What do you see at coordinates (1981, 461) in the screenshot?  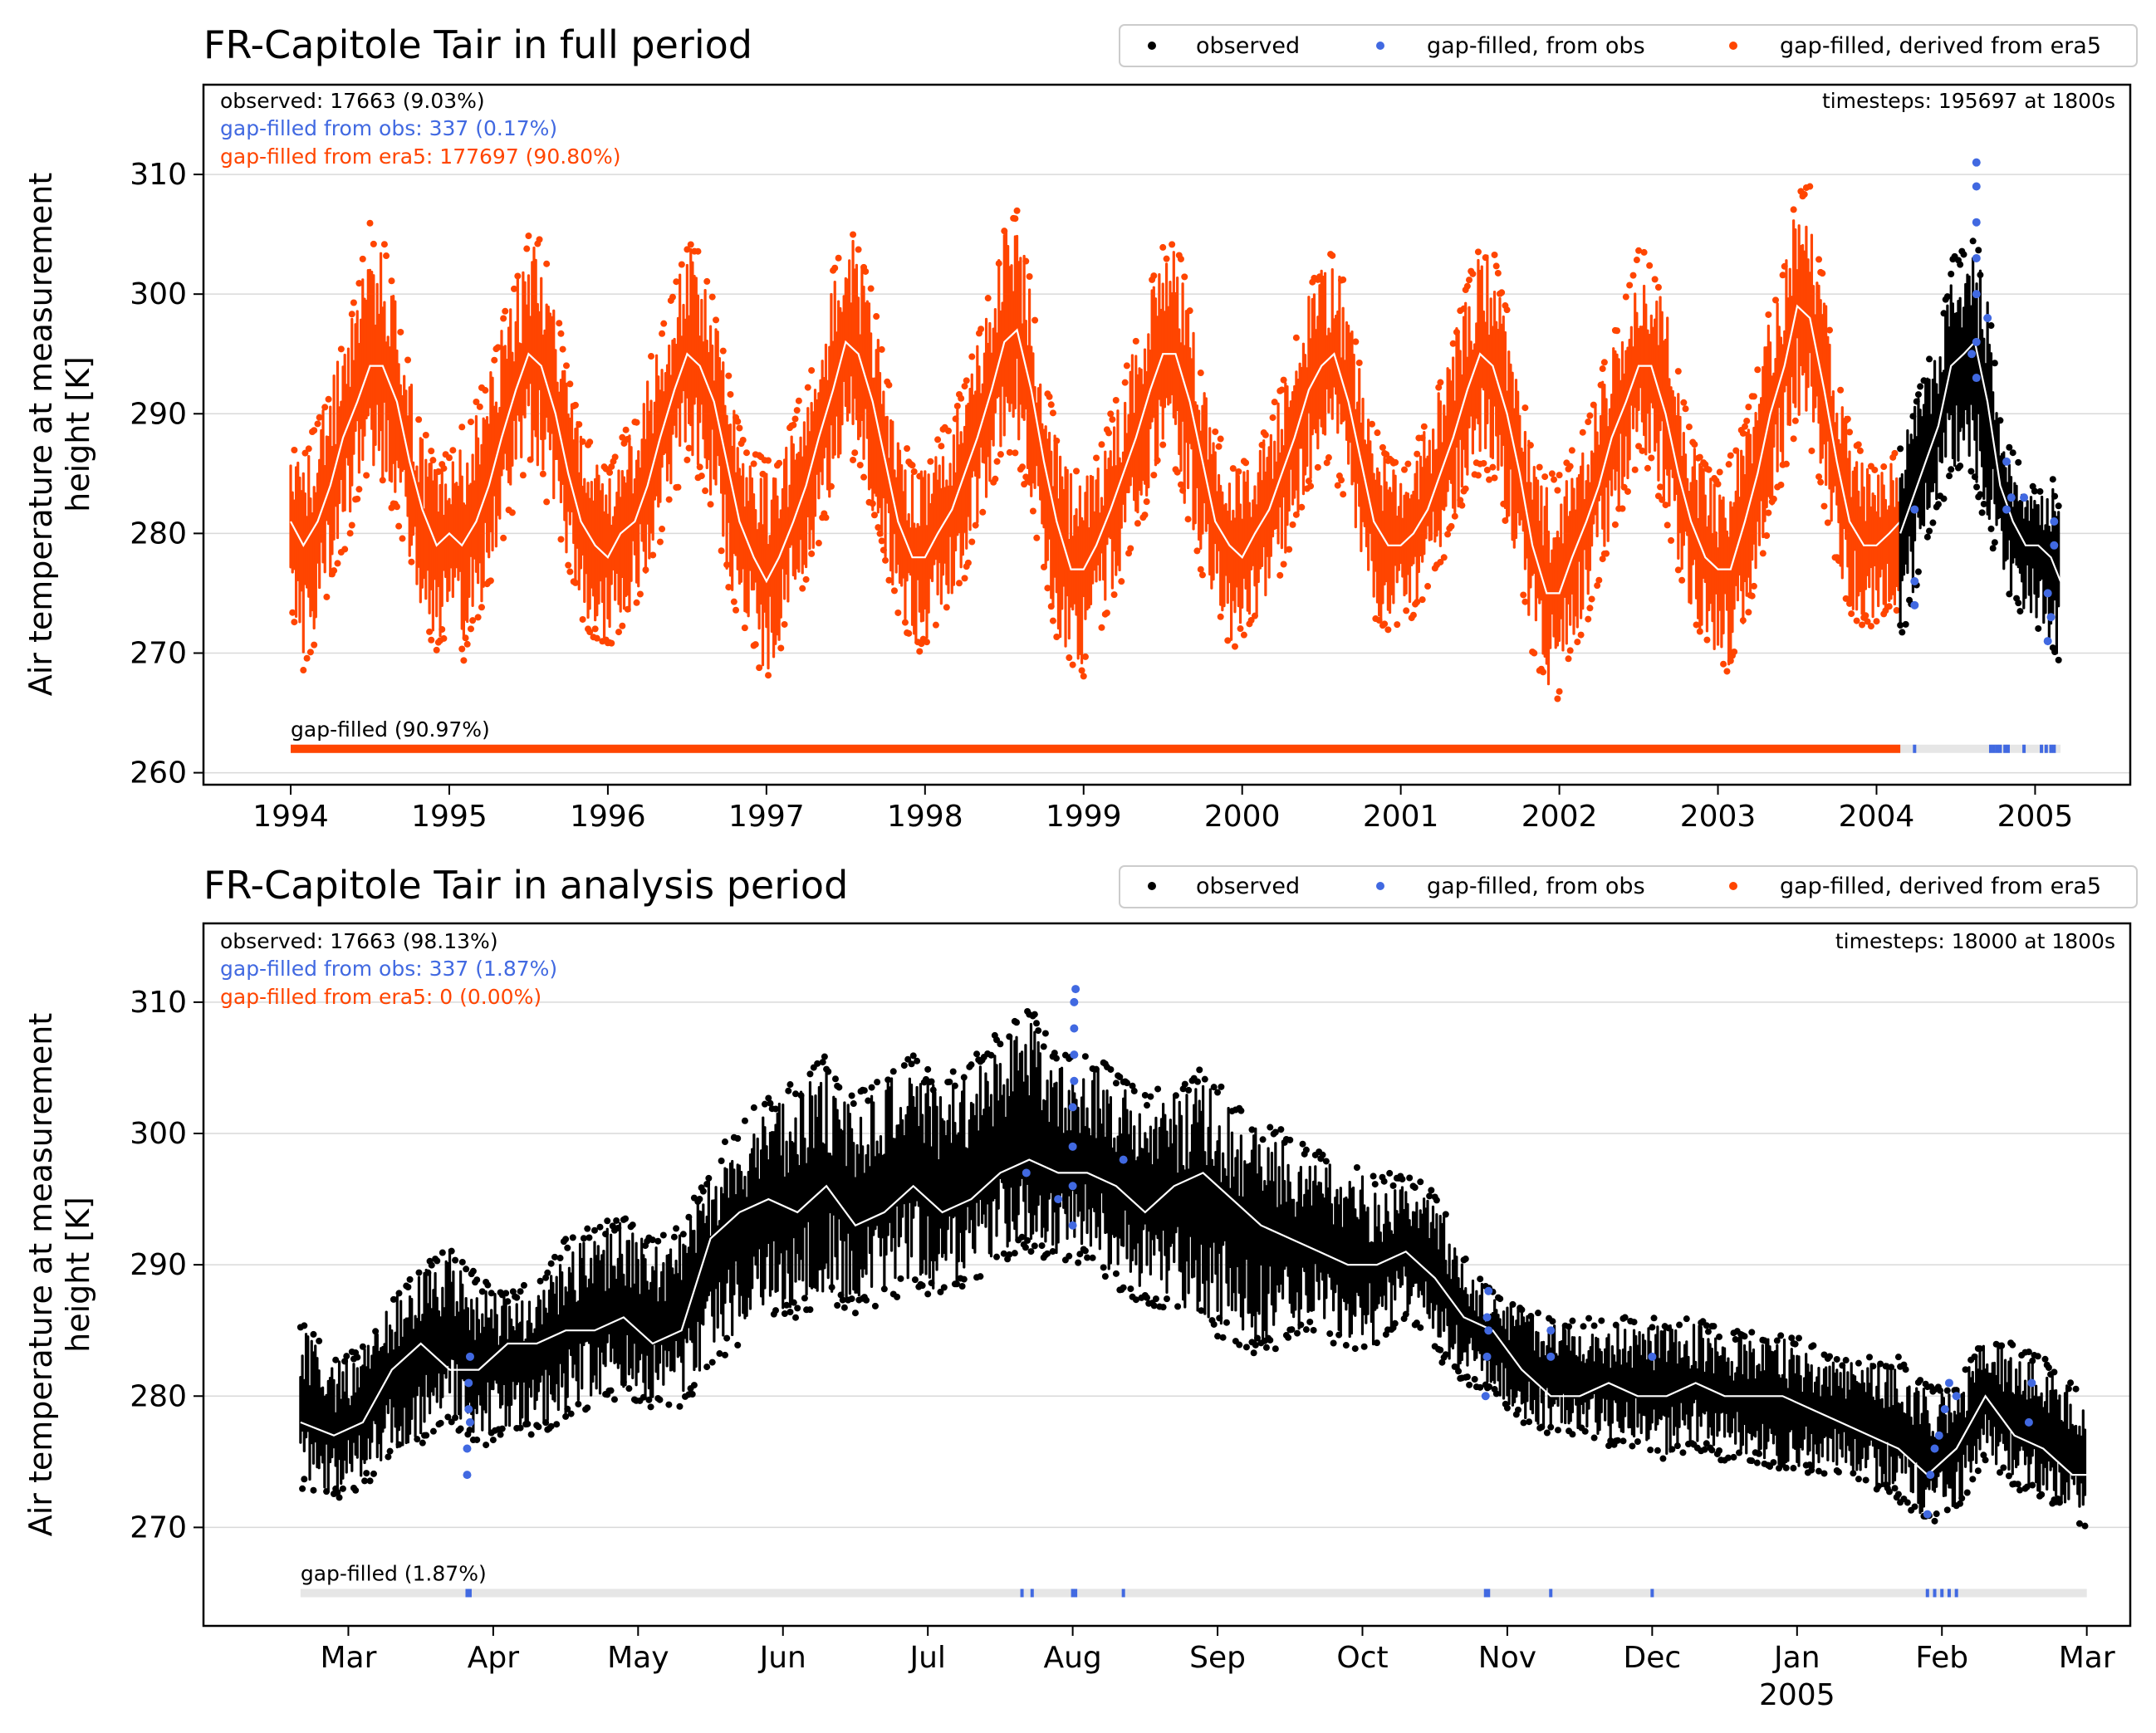 I see `rolling-mean-line` at bounding box center [1981, 461].